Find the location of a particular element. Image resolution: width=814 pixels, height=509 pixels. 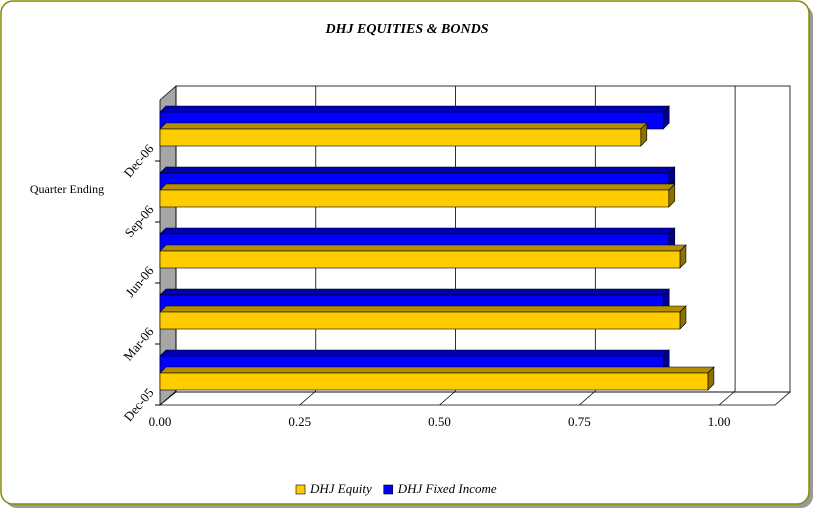

x-tick-label: 0.25 is located at coordinates (299, 421).